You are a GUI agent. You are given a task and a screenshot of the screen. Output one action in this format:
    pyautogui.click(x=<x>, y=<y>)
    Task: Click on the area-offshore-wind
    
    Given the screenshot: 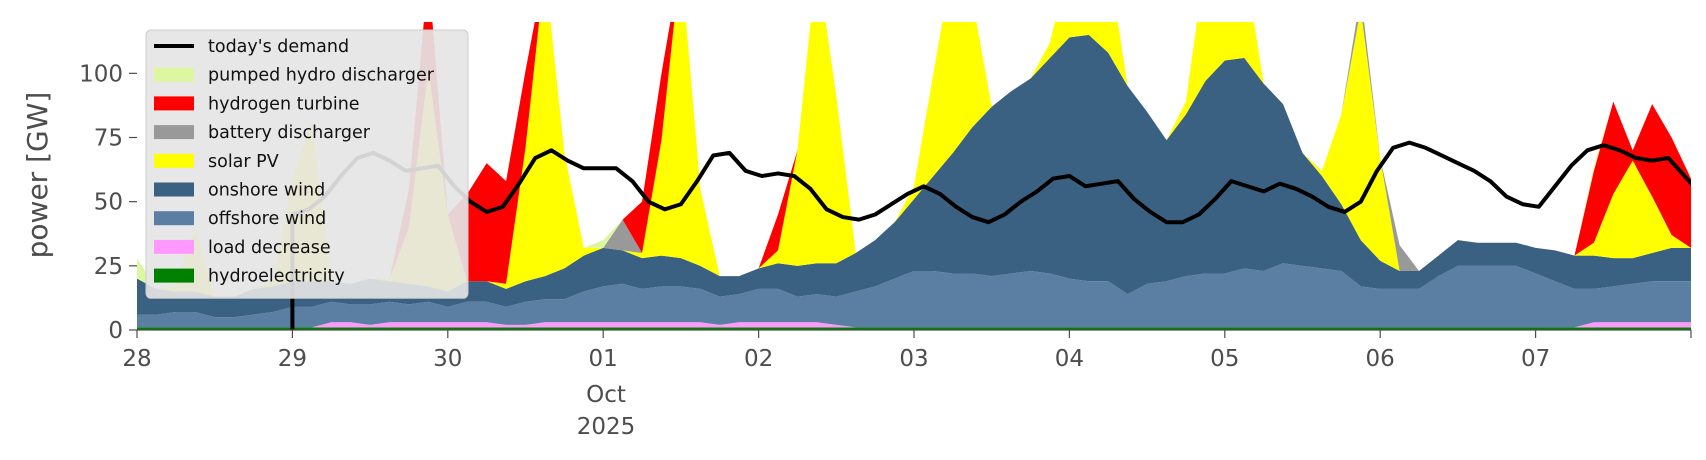 What is the action you would take?
    pyautogui.click(x=914, y=295)
    